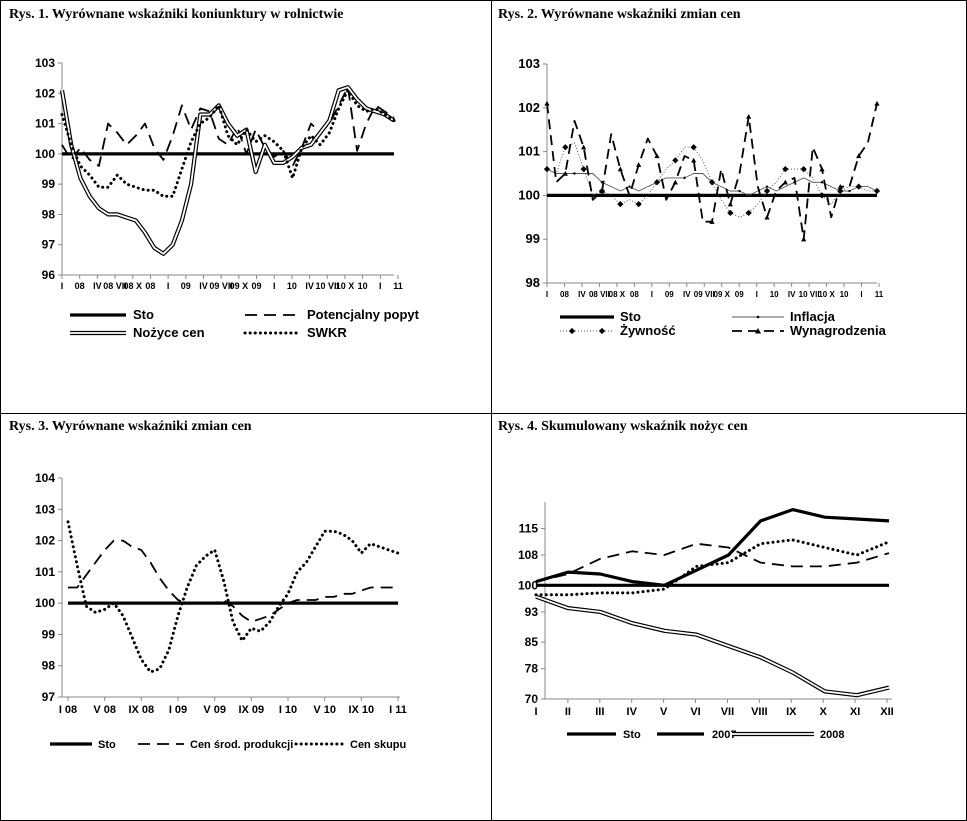  Describe the element at coordinates (483, 413) in the screenshot. I see `horizontal-divider` at that location.